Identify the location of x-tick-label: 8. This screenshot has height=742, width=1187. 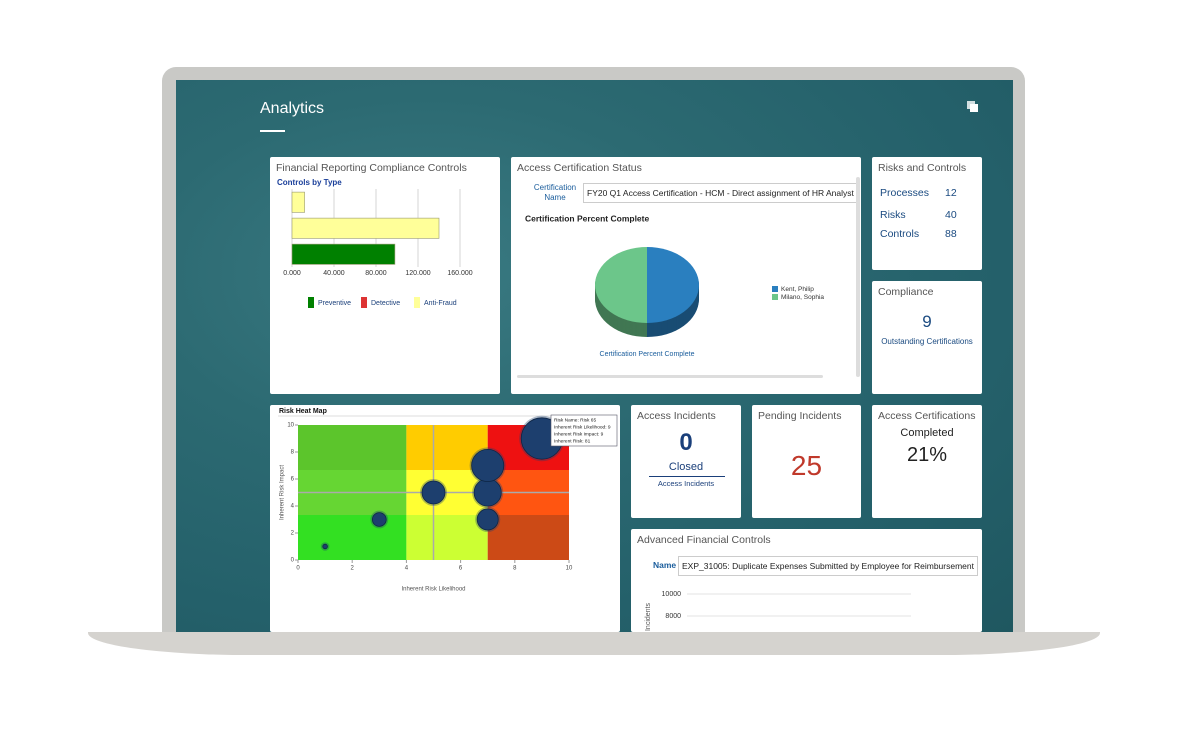
(515, 569).